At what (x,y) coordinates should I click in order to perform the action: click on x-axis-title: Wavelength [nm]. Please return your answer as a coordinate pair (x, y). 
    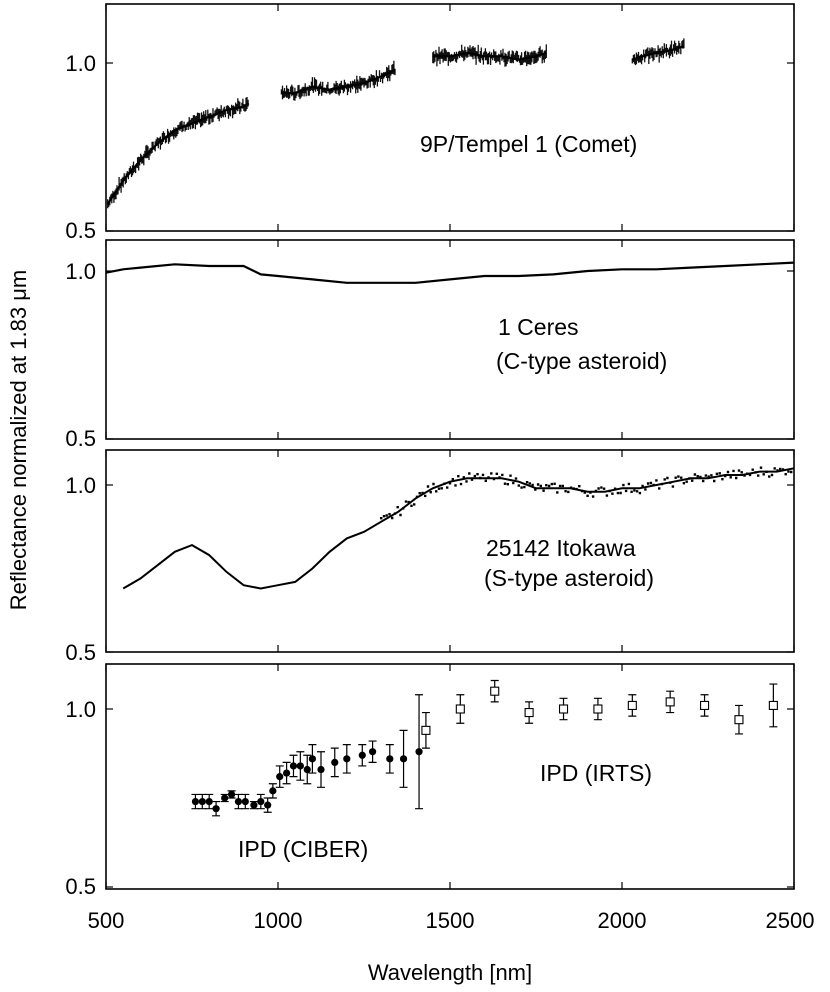
    Looking at the image, I should click on (450, 972).